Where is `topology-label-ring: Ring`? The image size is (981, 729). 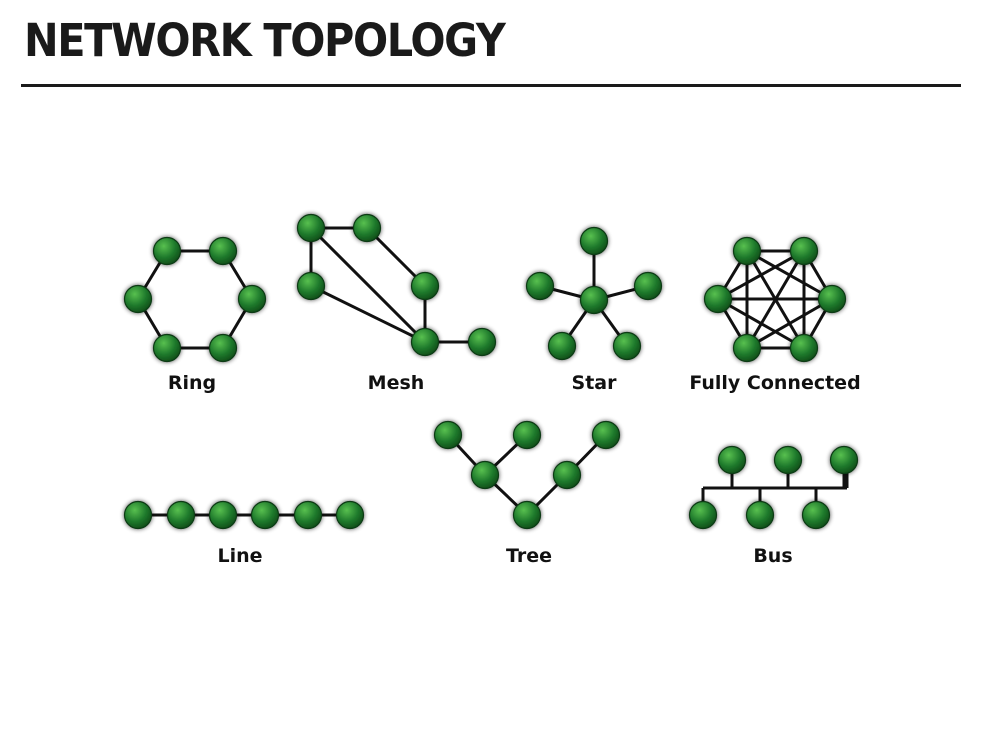 topology-label-ring: Ring is located at coordinates (192, 383).